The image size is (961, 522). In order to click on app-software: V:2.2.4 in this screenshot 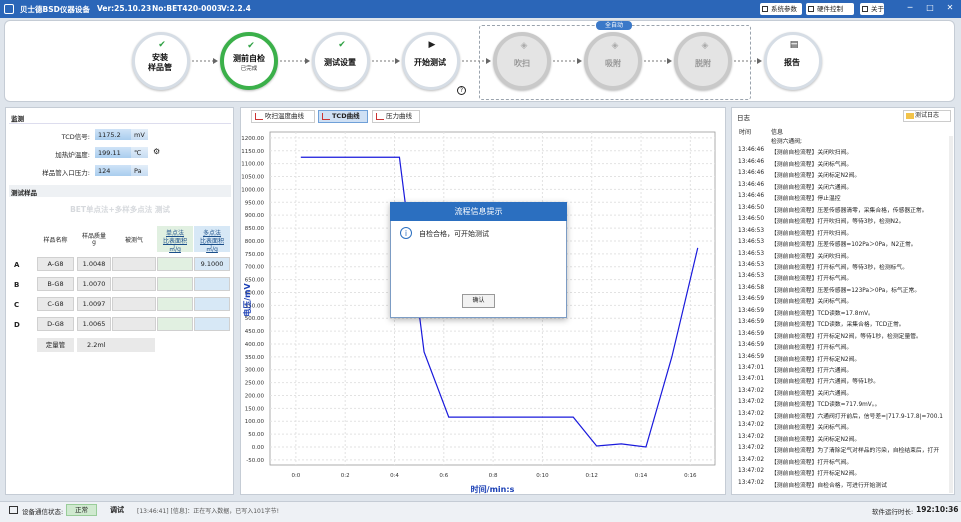, I will do `click(236, 8)`.